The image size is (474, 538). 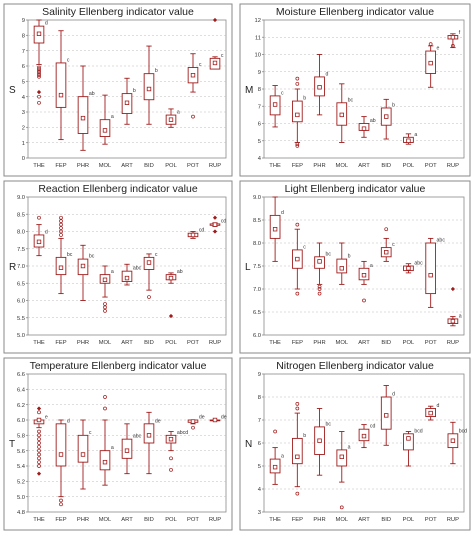 I want to click on box-BID: de, so click(x=152, y=443).